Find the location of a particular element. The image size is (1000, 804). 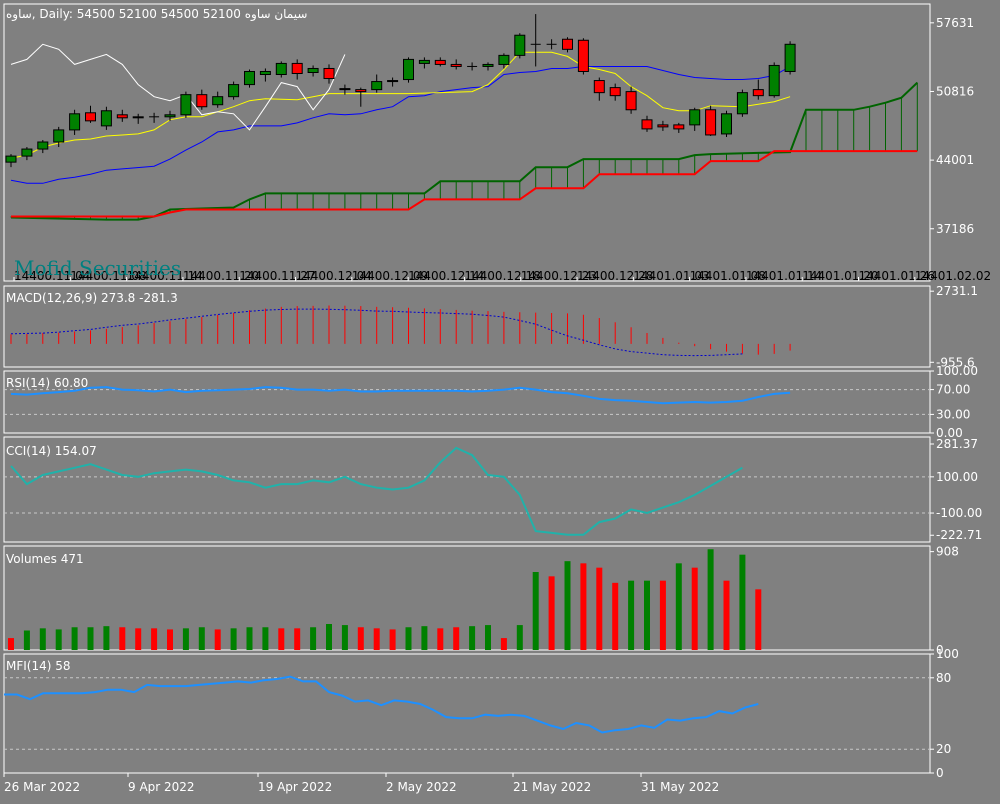

top-axis-label: 14401.02.02 is located at coordinates (953, 276).